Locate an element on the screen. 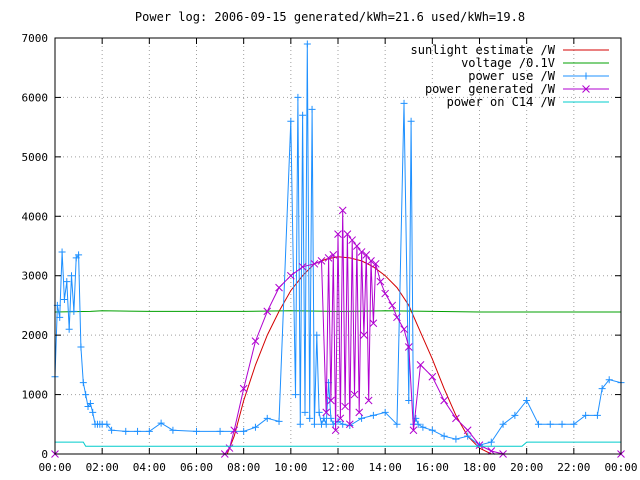  x-tick-label: 12:00 is located at coordinates (337, 467).